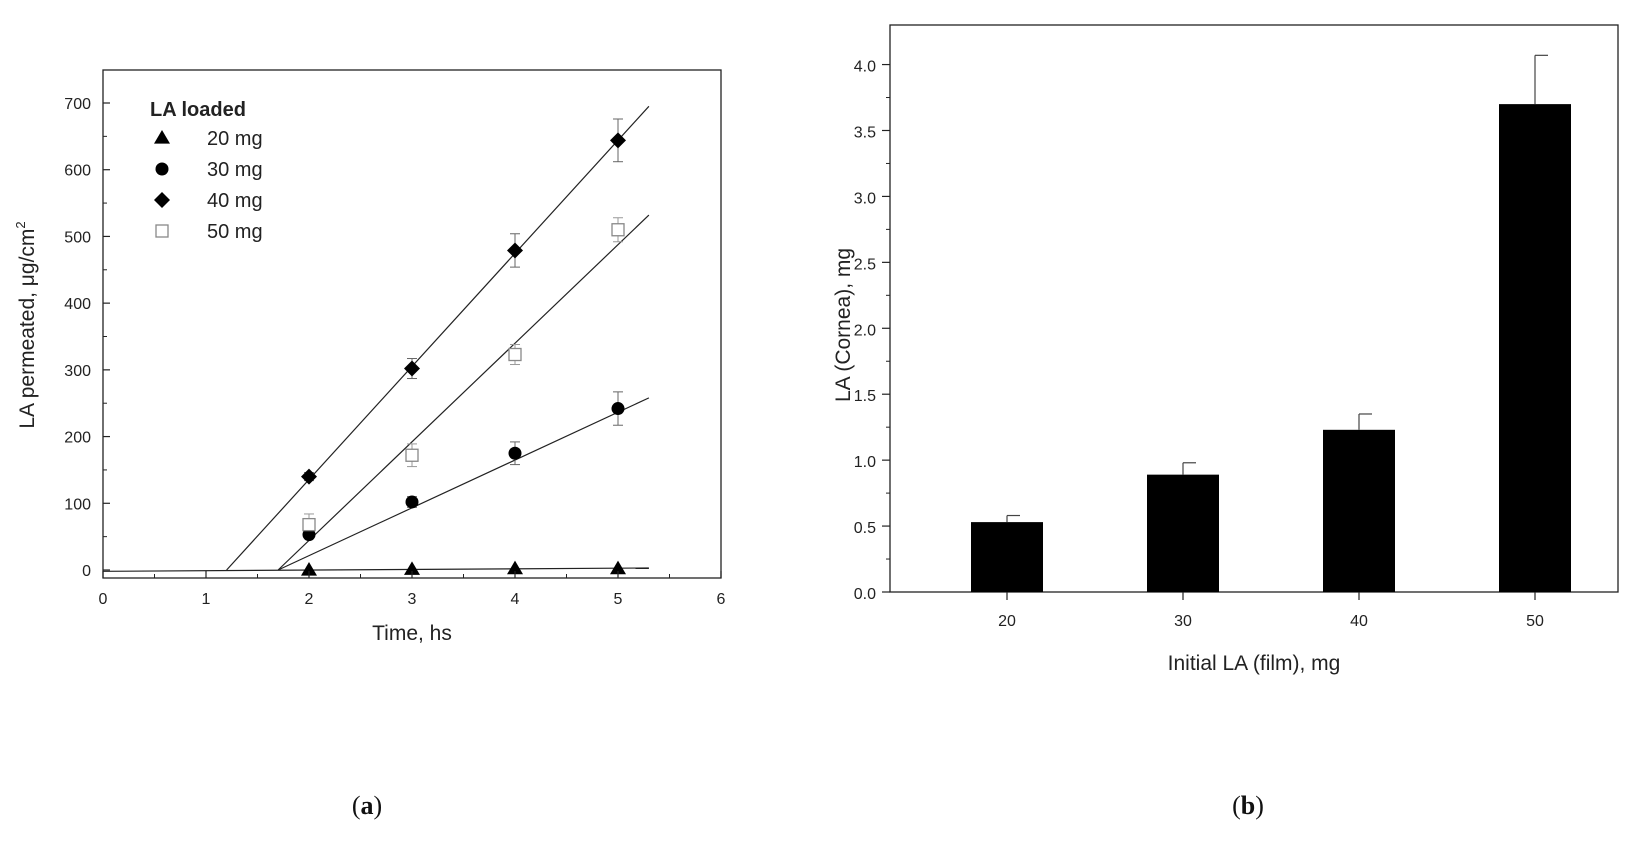  What do you see at coordinates (843, 325) in the screenshot?
I see `y-axis-label-b: LA (Cornea), mg` at bounding box center [843, 325].